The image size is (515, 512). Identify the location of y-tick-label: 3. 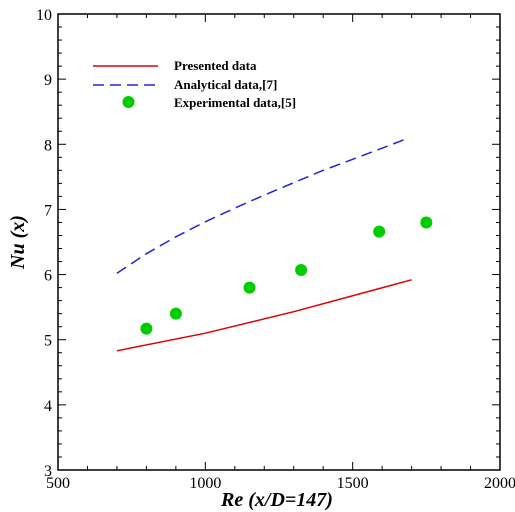
(48, 471).